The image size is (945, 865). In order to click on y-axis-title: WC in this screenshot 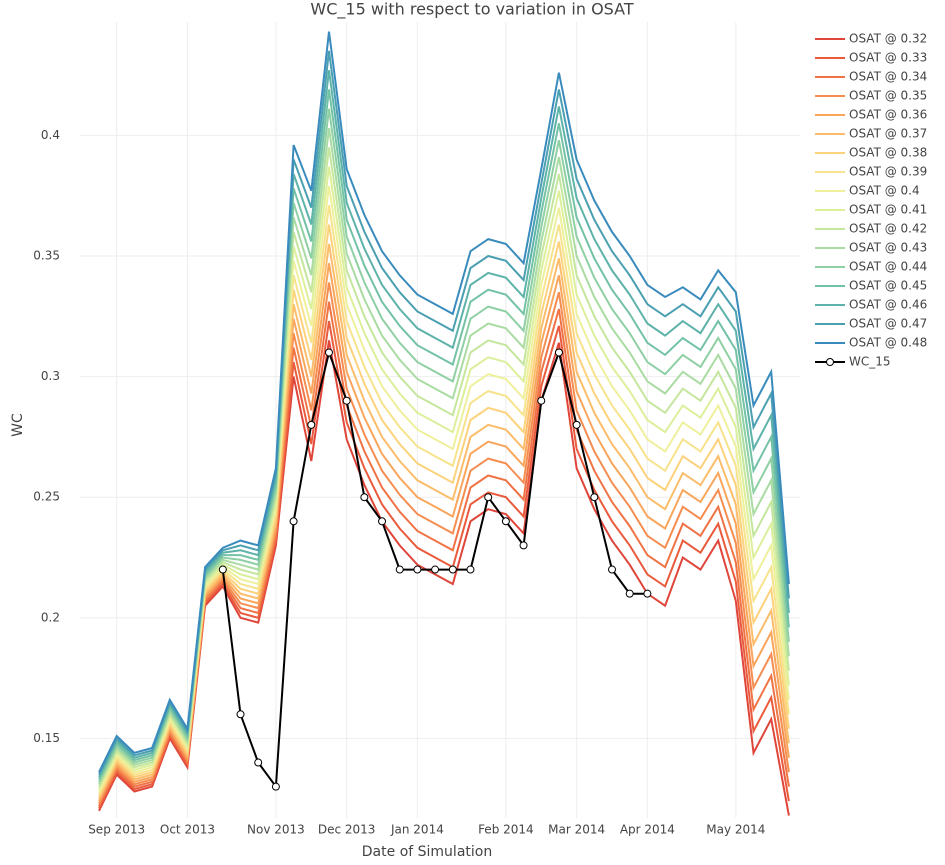, I will do `click(18, 425)`.